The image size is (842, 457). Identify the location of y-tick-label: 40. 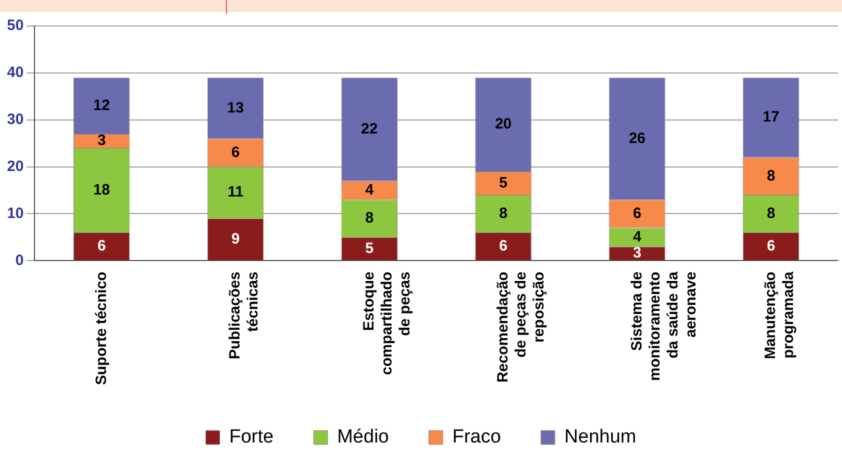
(15, 73).